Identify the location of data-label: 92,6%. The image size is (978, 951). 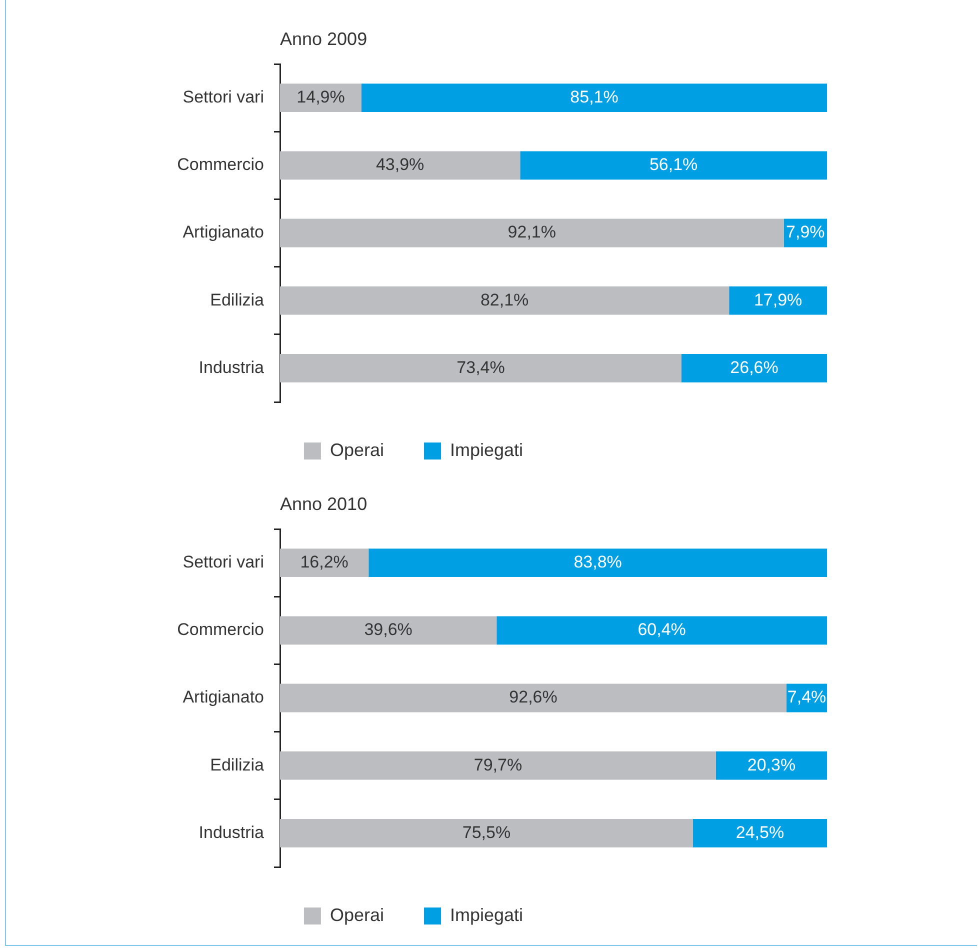
(533, 697).